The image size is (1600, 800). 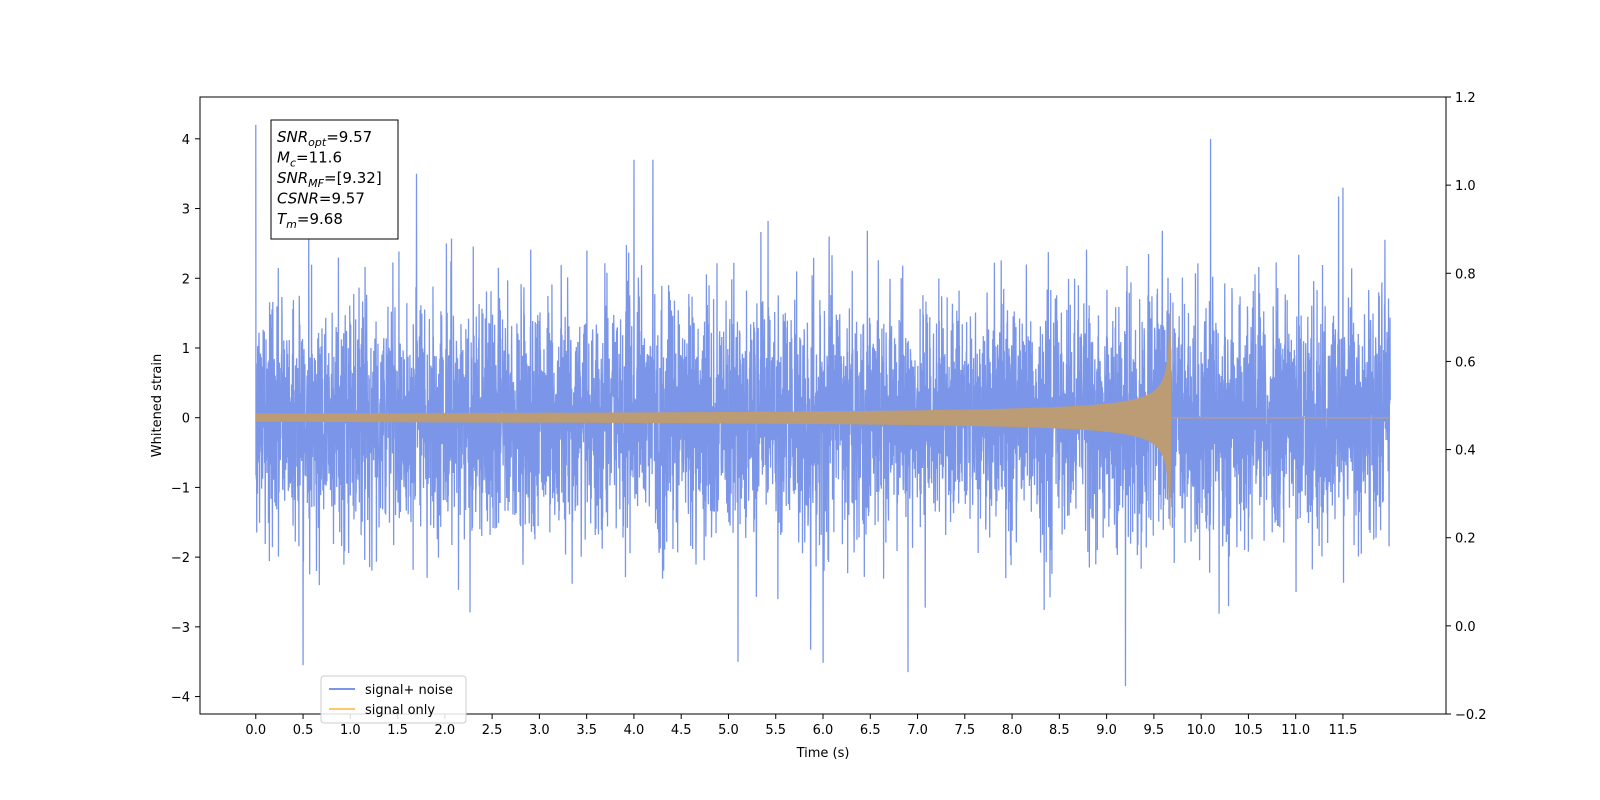 What do you see at coordinates (293, 163) in the screenshot?
I see `annotation-sub: c` at bounding box center [293, 163].